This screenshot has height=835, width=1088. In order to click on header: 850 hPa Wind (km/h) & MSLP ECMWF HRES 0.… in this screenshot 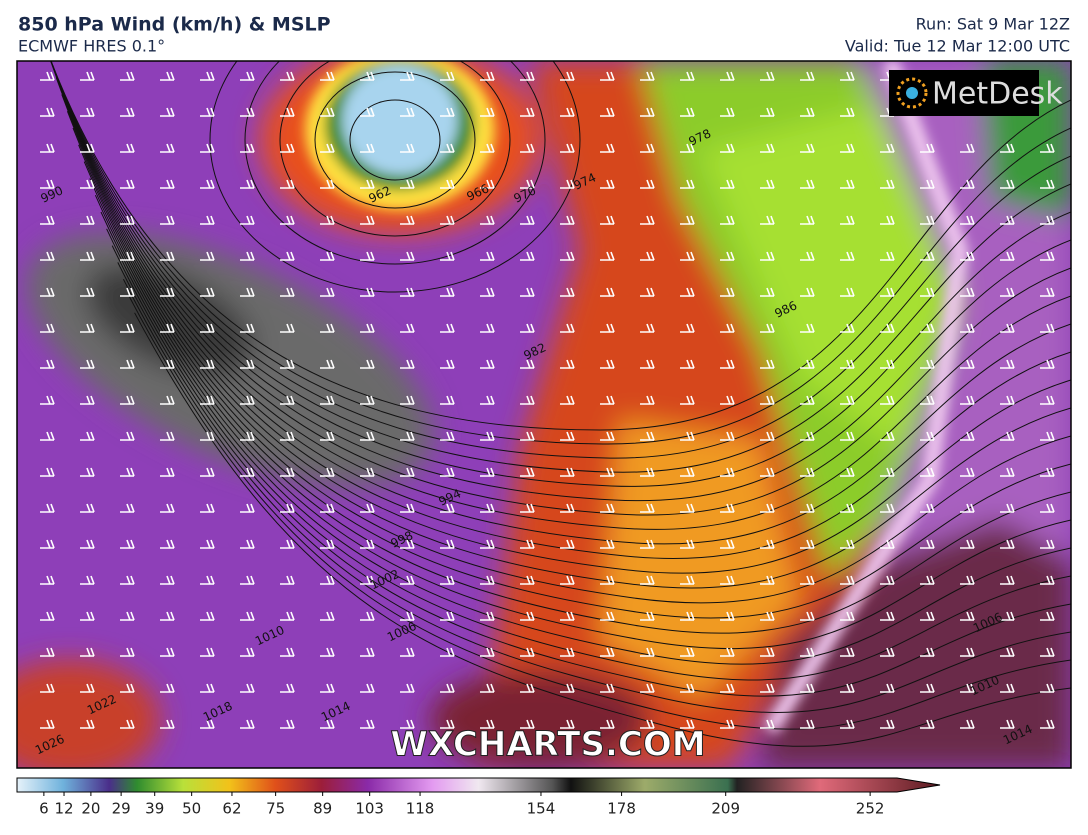, I will do `click(544, 35)`.